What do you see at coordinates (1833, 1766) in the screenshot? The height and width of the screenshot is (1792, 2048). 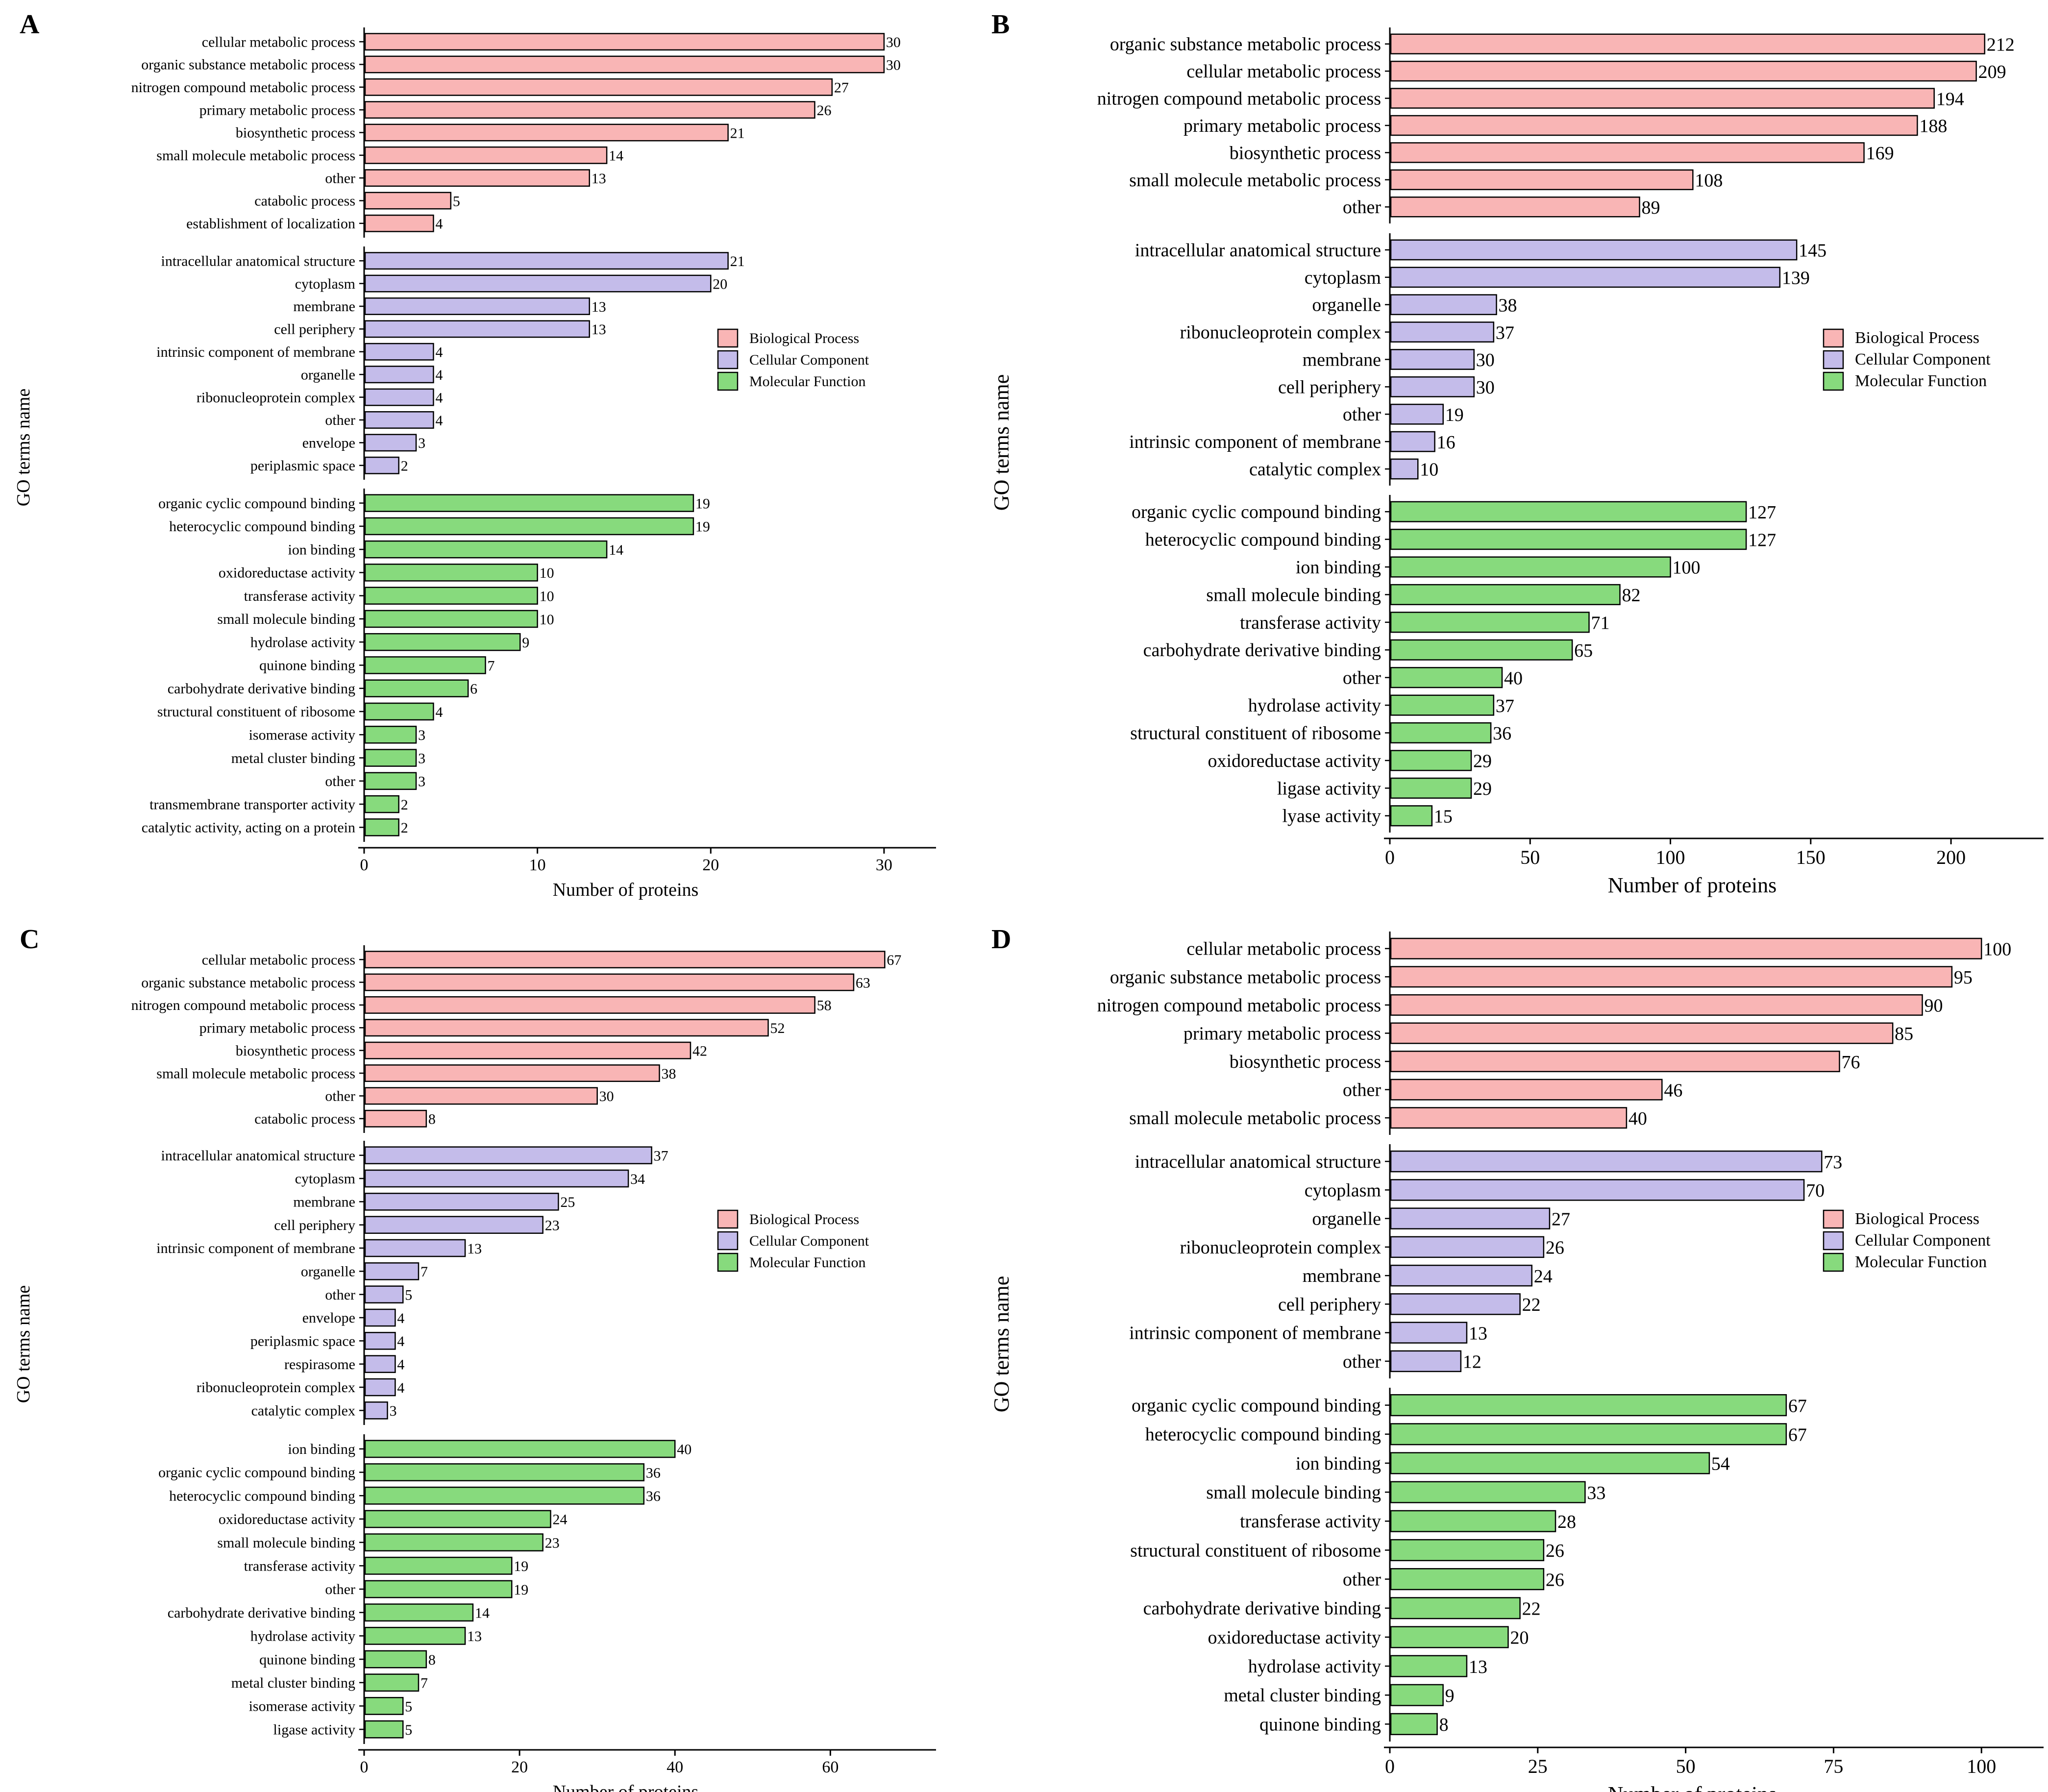 I see `x-tick-label: 75` at bounding box center [1833, 1766].